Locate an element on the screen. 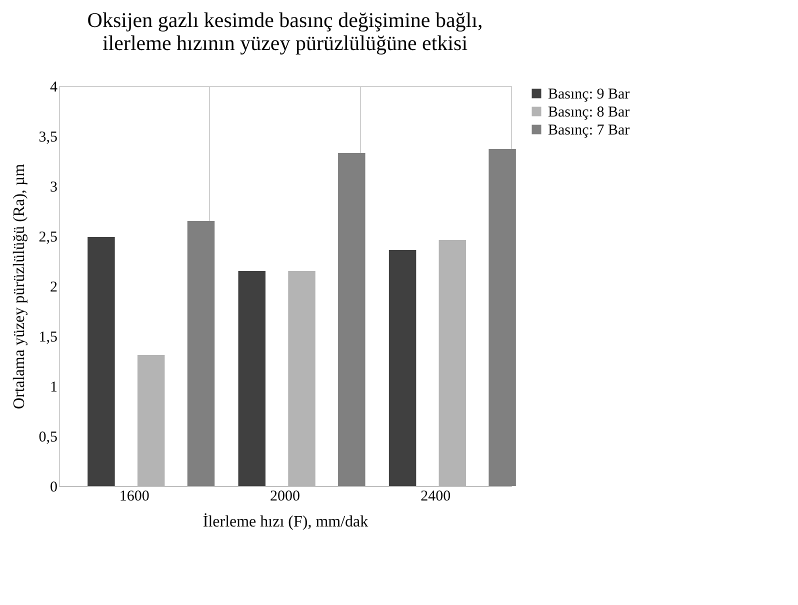 This screenshot has width=798, height=605. chart-title: Oksijen gazlı kesimde basınç değişimine bağlı, ilerleme hızının yüzey pürüzlülüğüne etkisi is located at coordinates (285, 31).